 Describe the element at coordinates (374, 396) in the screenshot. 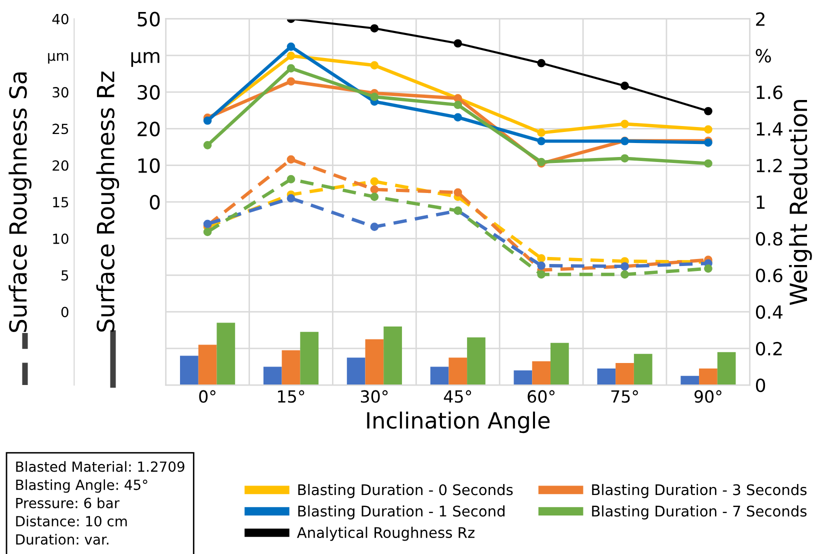

I see `x-tick-label: 30°` at that location.